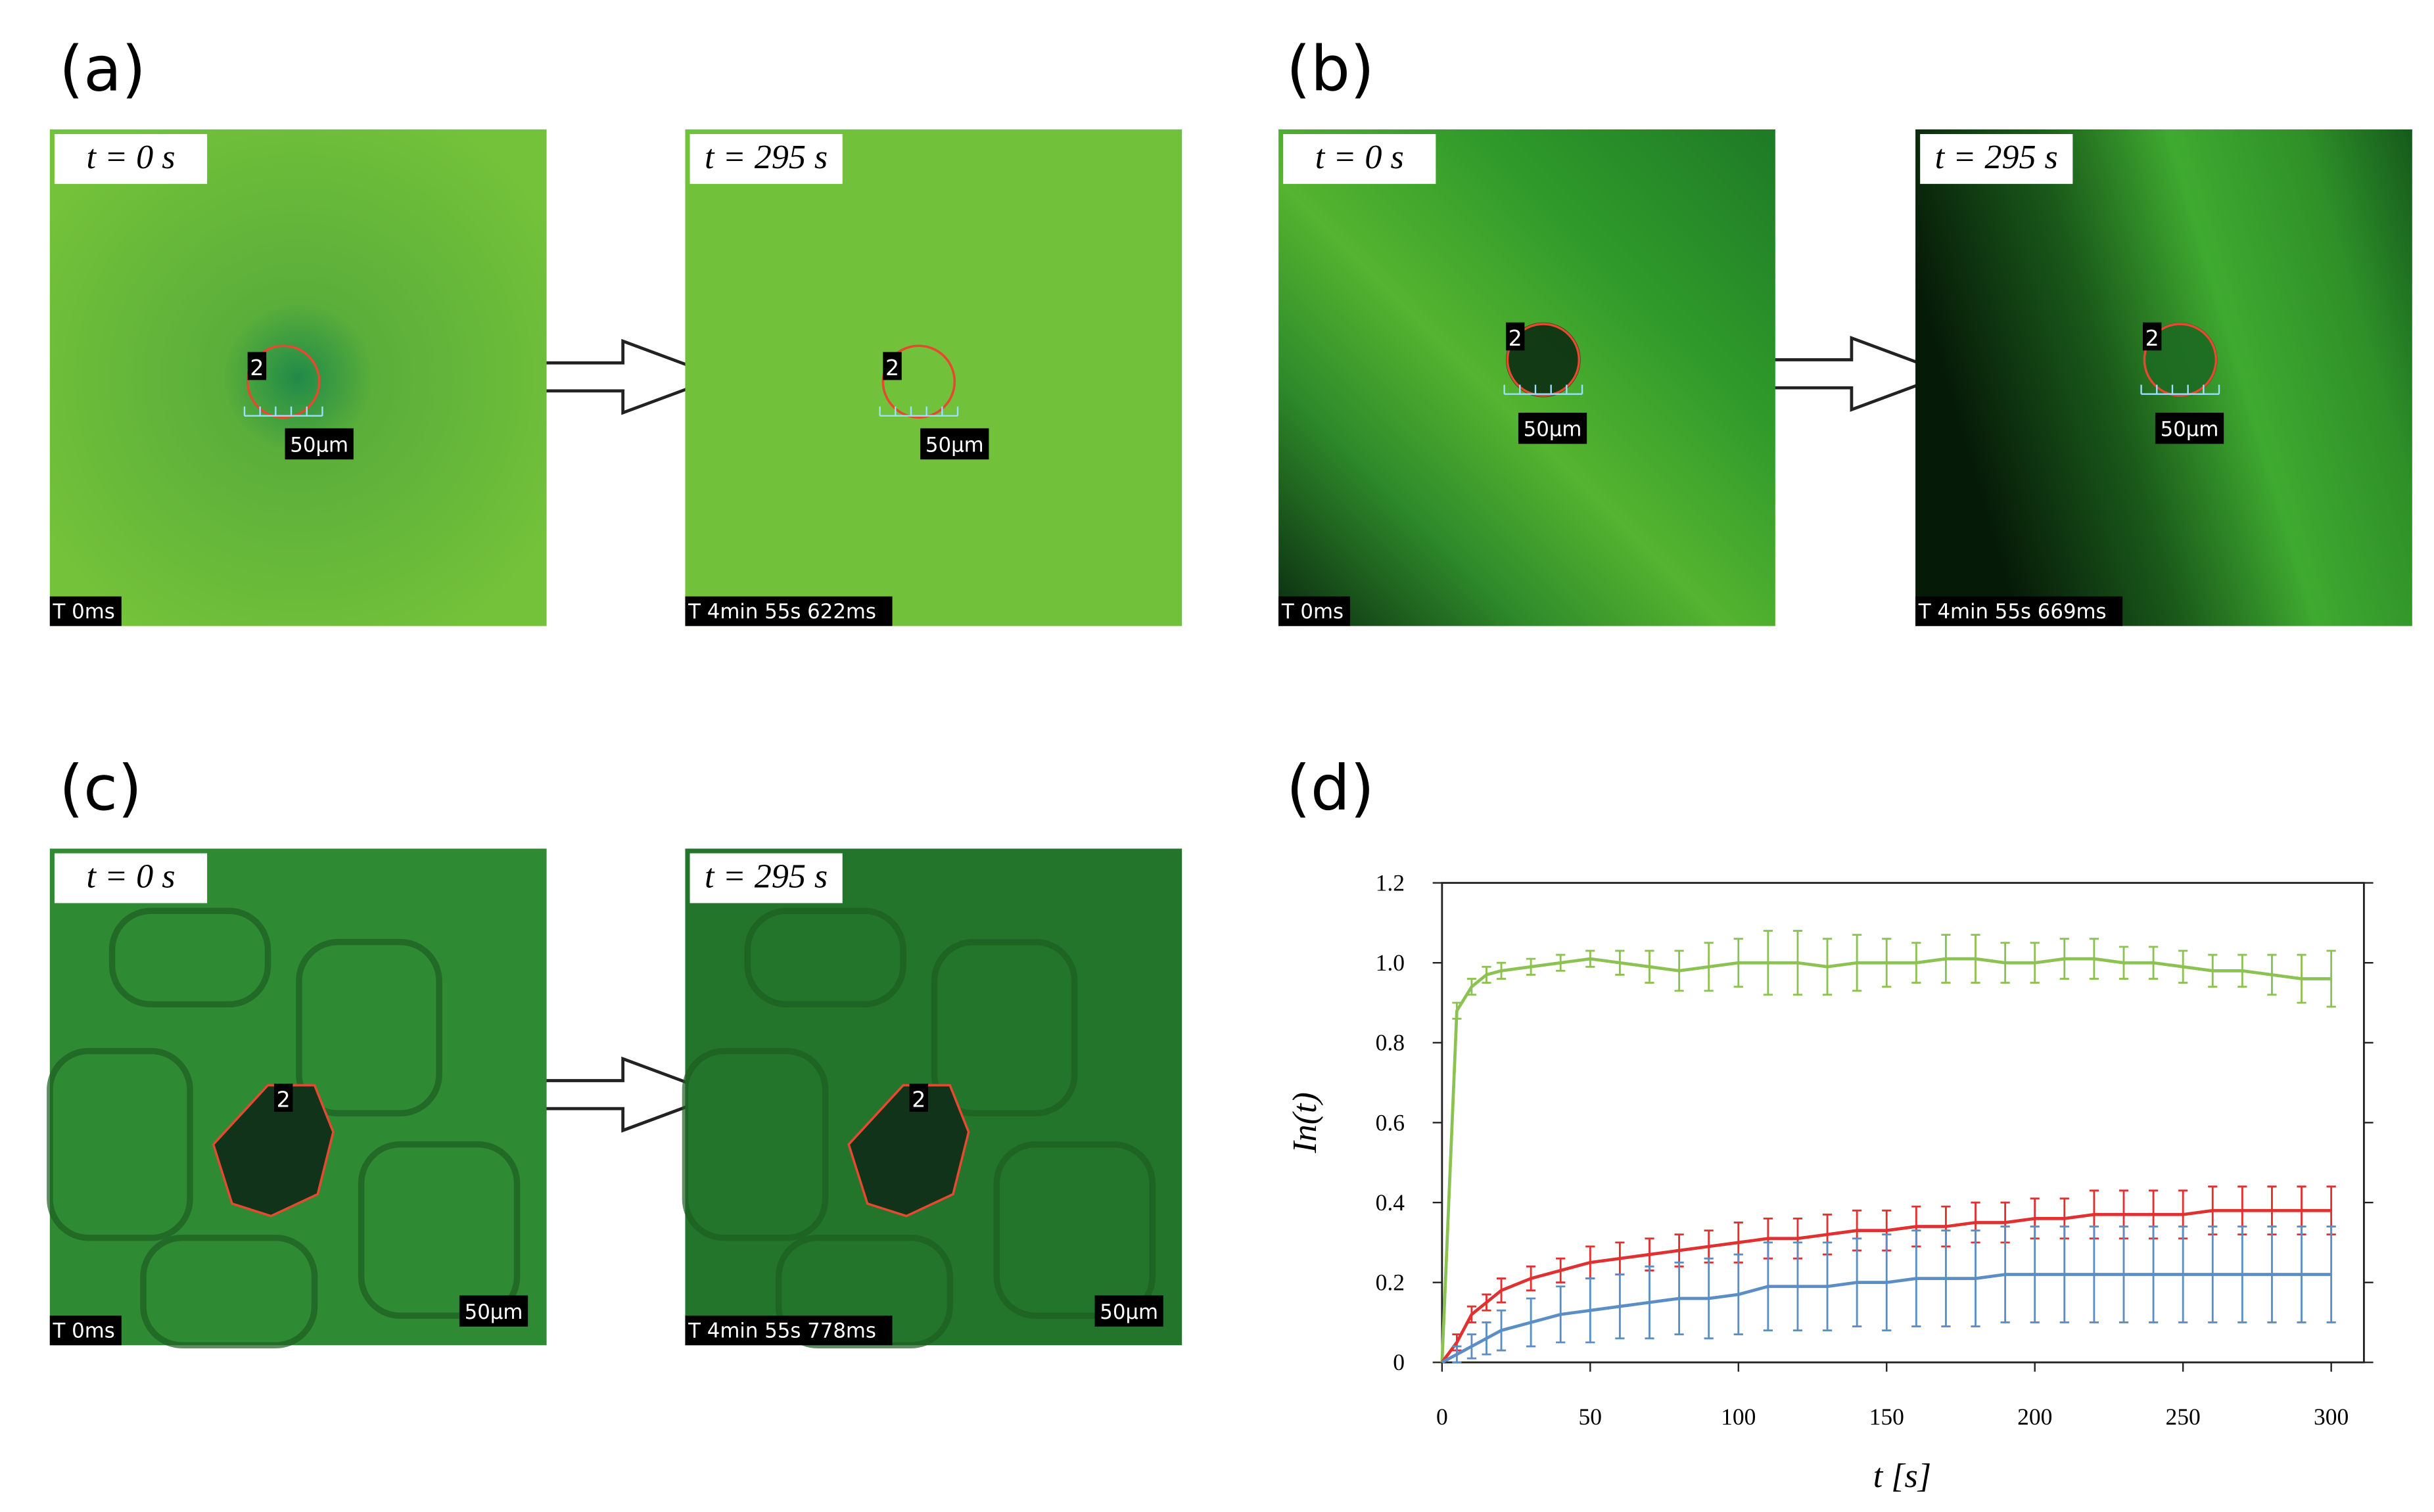 This screenshot has width=2434, height=1512. I want to click on timestamp: T 4min 55s 622ms, so click(782, 612).